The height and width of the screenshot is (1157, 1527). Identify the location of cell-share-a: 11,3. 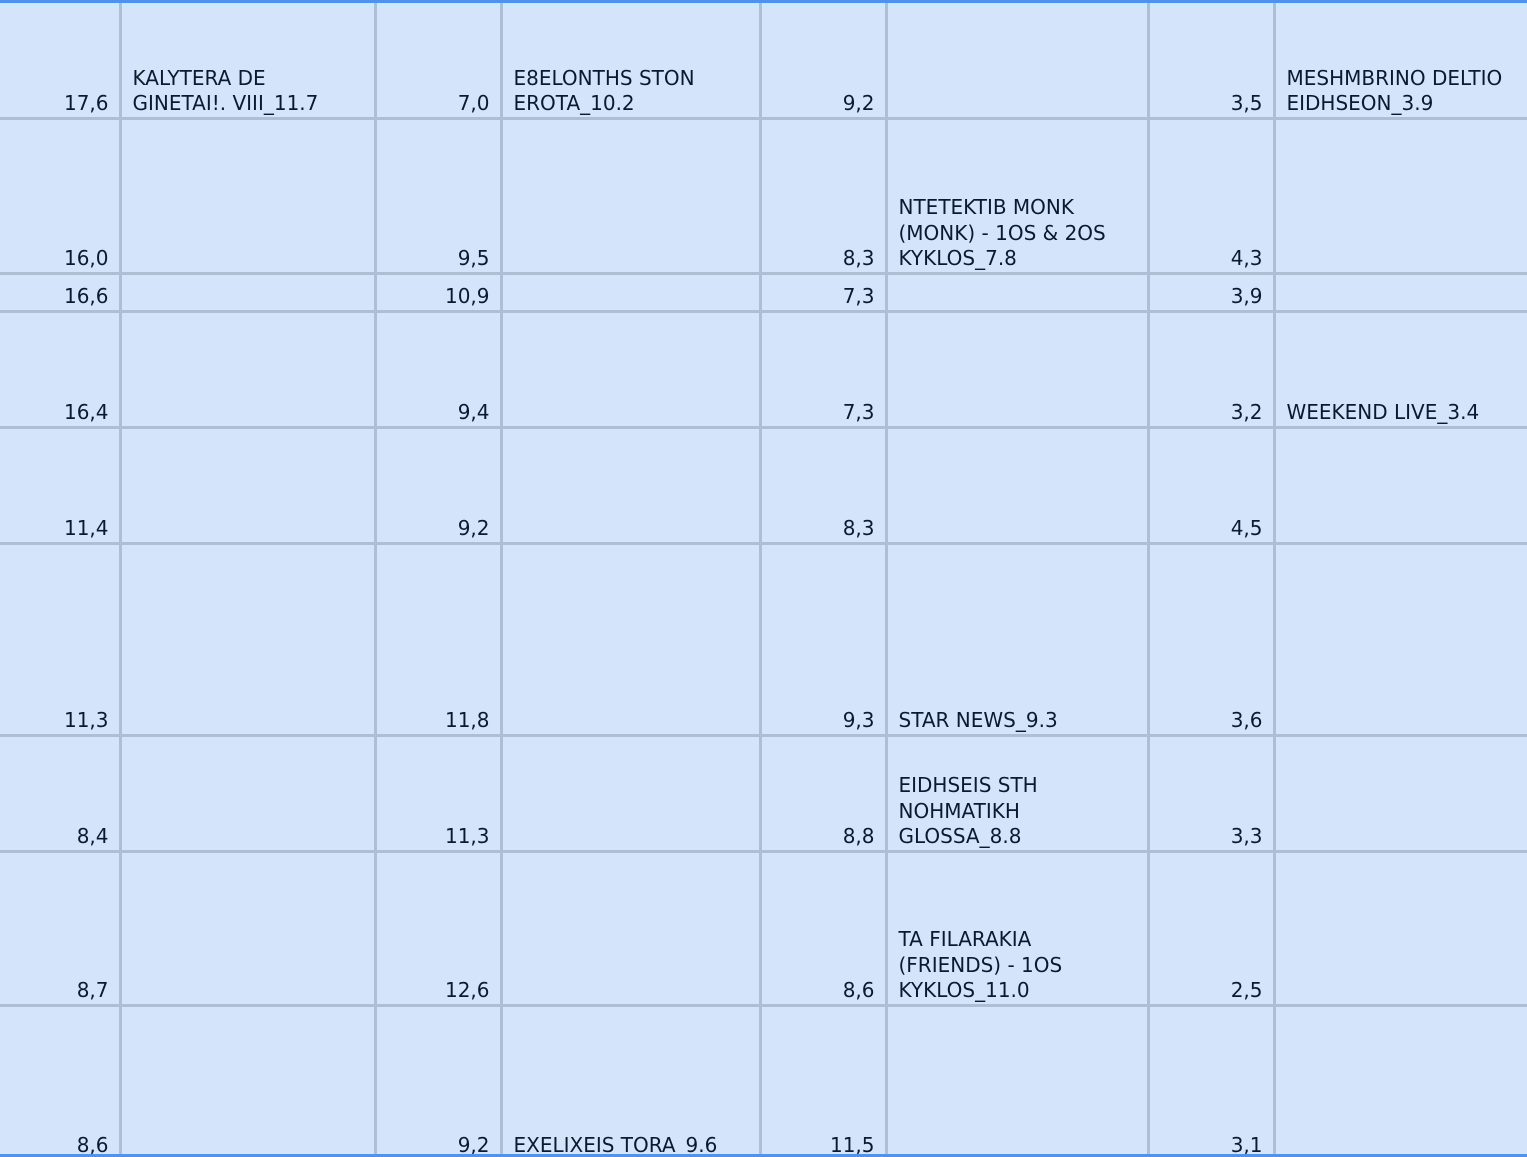
(61, 639).